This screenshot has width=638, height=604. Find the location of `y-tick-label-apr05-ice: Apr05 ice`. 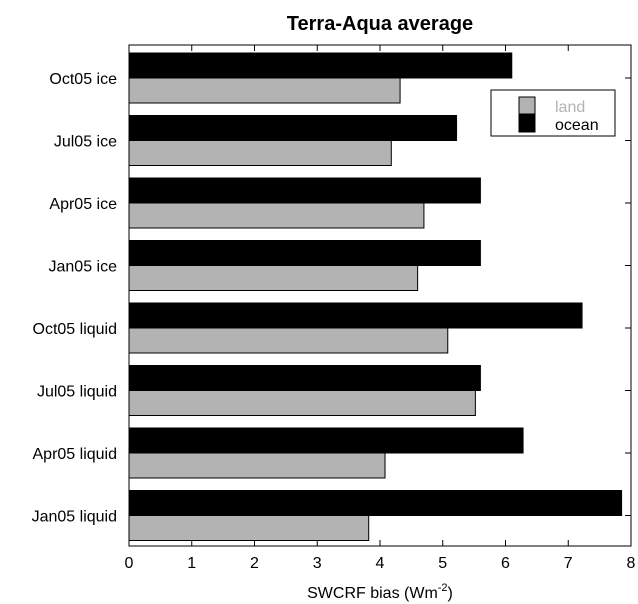

y-tick-label-apr05-ice: Apr05 ice is located at coordinates (83, 204).